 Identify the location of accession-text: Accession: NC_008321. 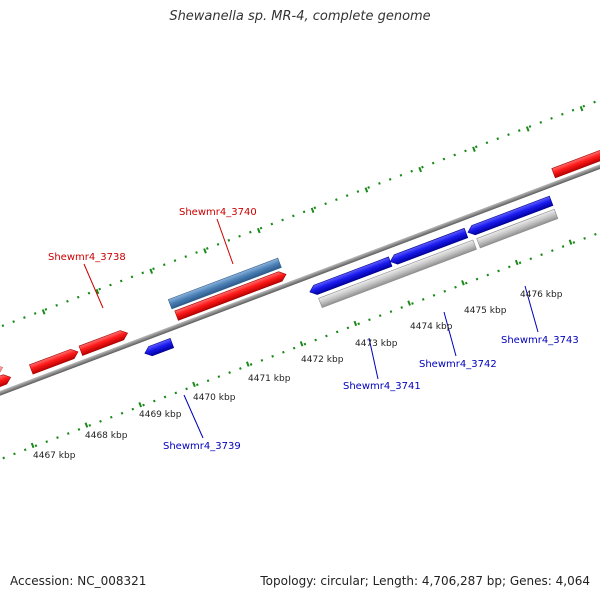
(78, 581).